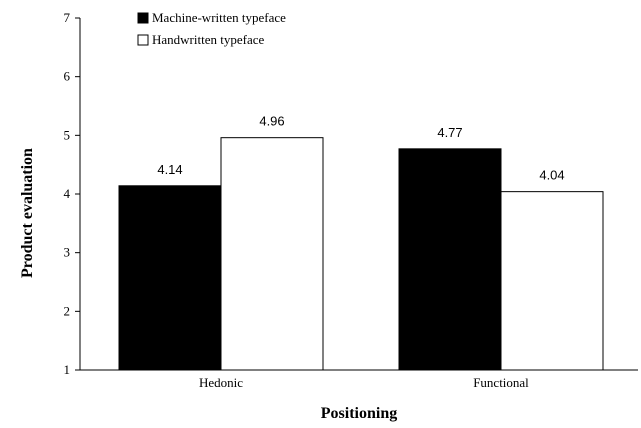  I want to click on y-tick-label: 7, so click(67, 17).